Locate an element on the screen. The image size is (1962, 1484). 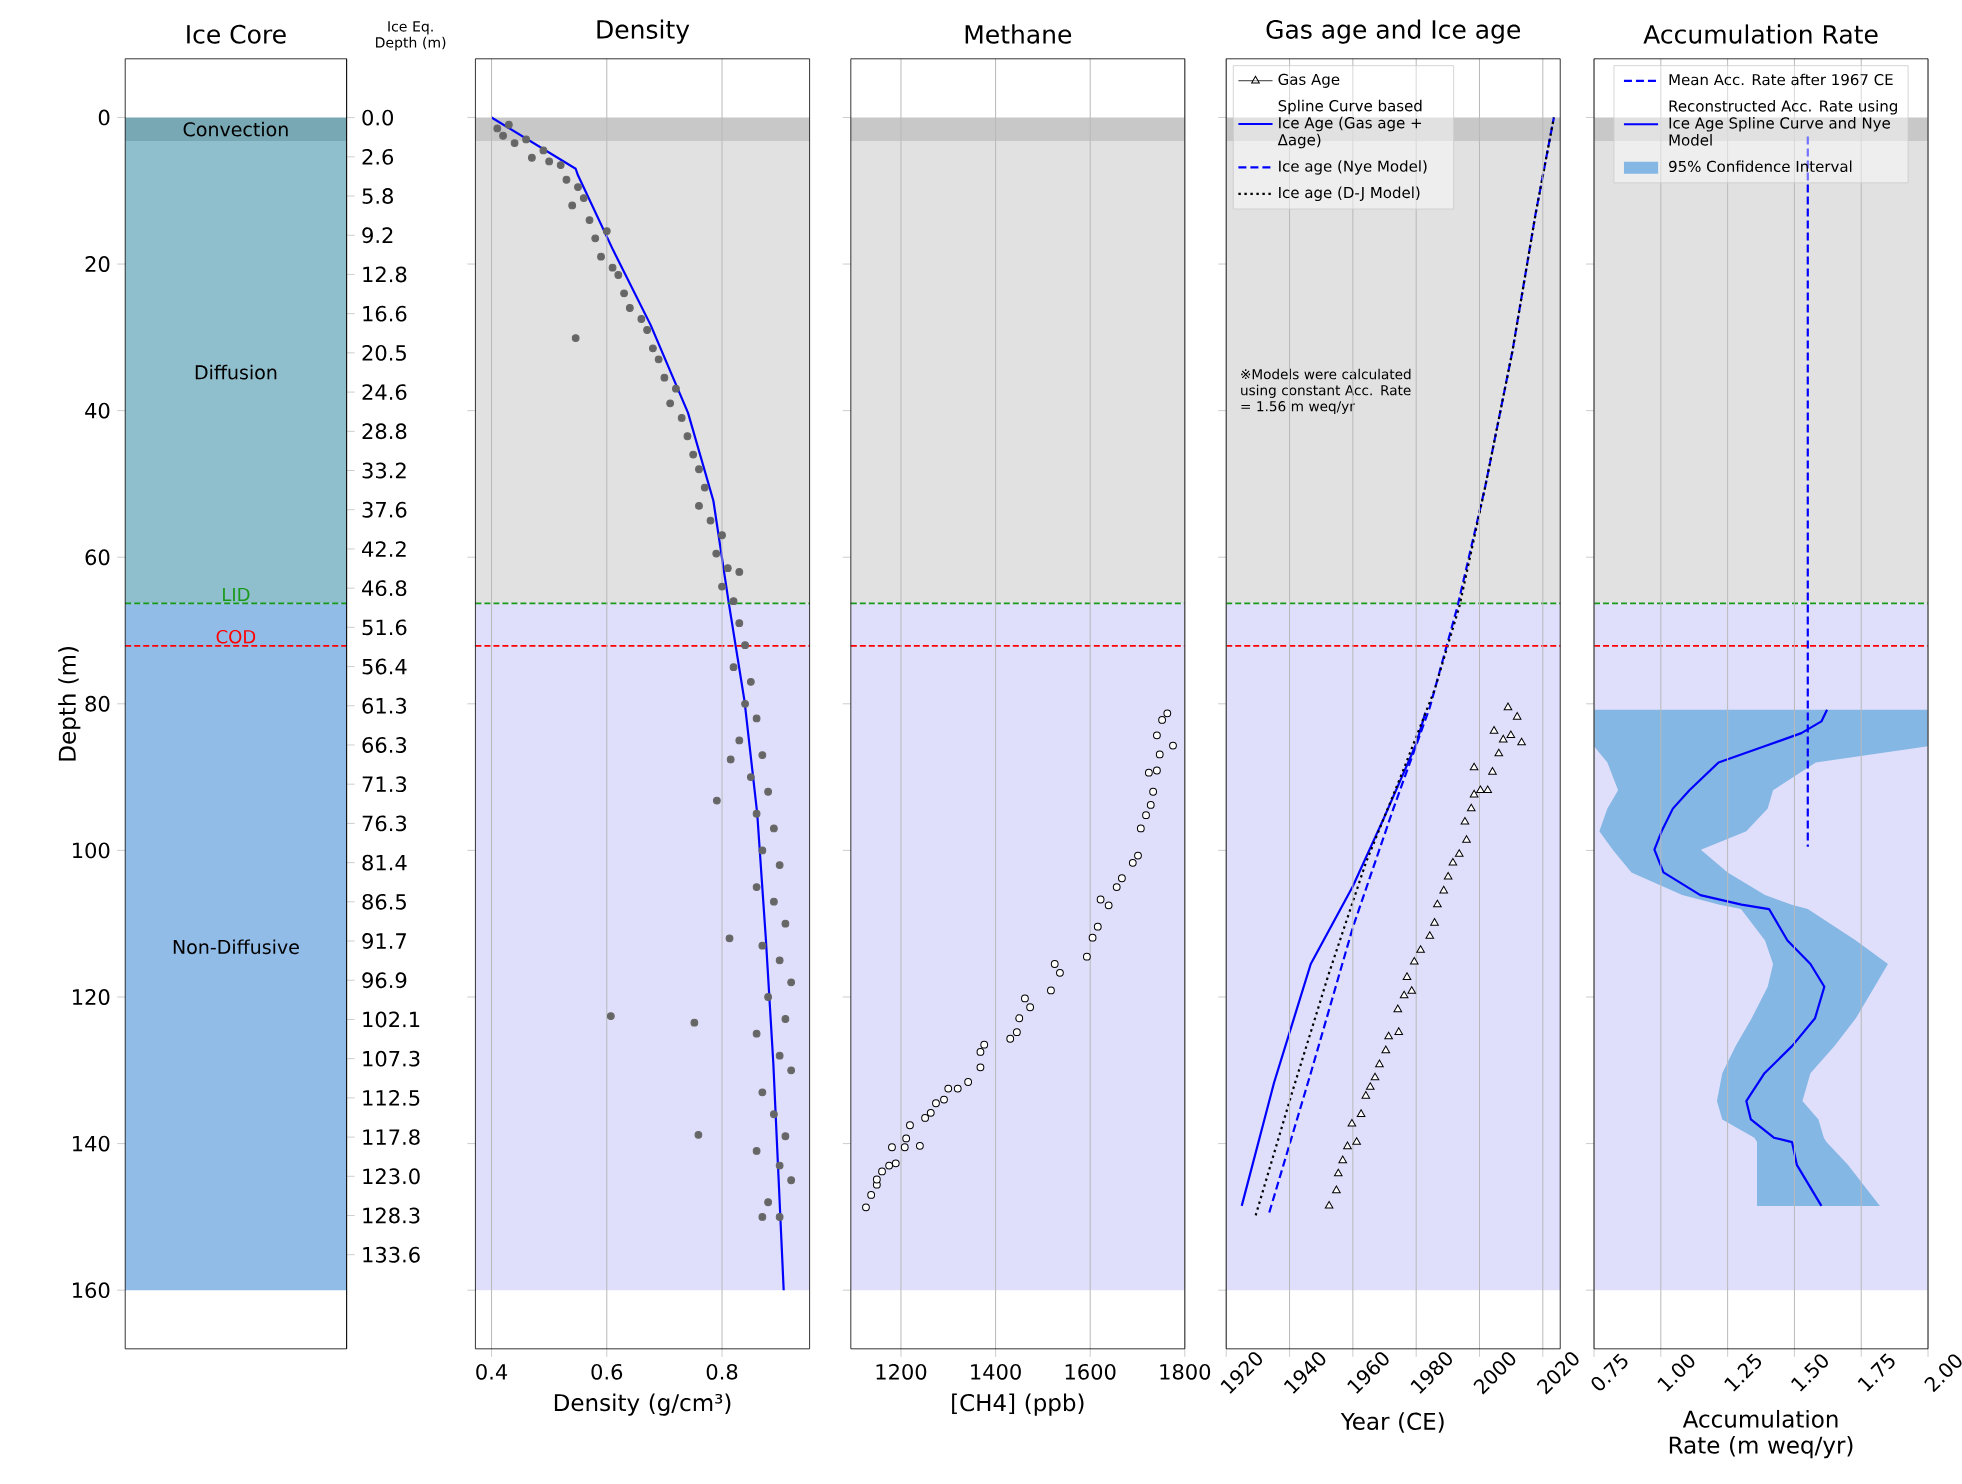
category-label: 102.1 is located at coordinates (391, 1019).